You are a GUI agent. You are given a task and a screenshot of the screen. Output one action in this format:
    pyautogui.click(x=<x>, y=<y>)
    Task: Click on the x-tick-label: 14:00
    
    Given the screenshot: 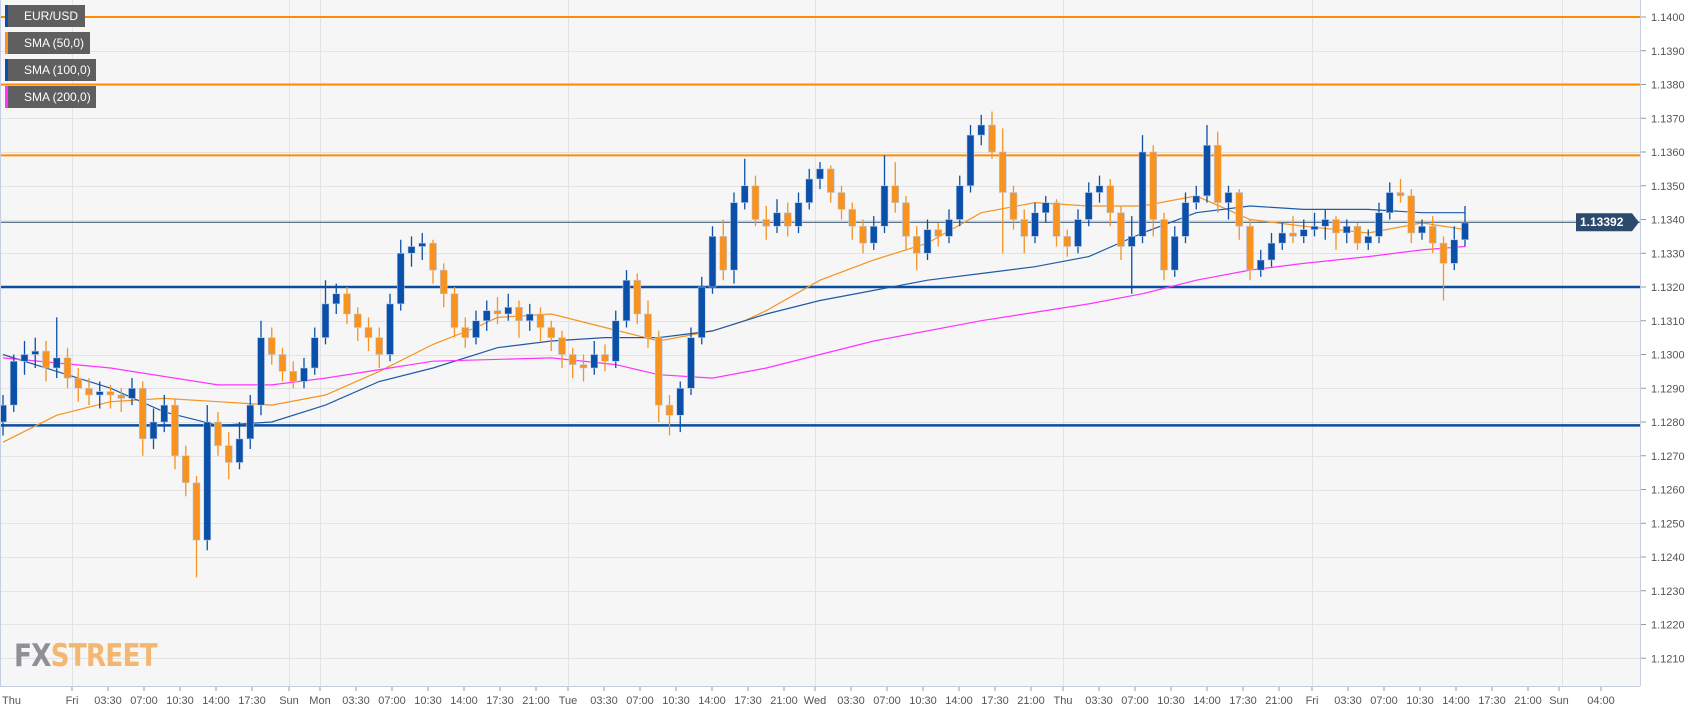 What is the action you would take?
    pyautogui.click(x=1456, y=701)
    